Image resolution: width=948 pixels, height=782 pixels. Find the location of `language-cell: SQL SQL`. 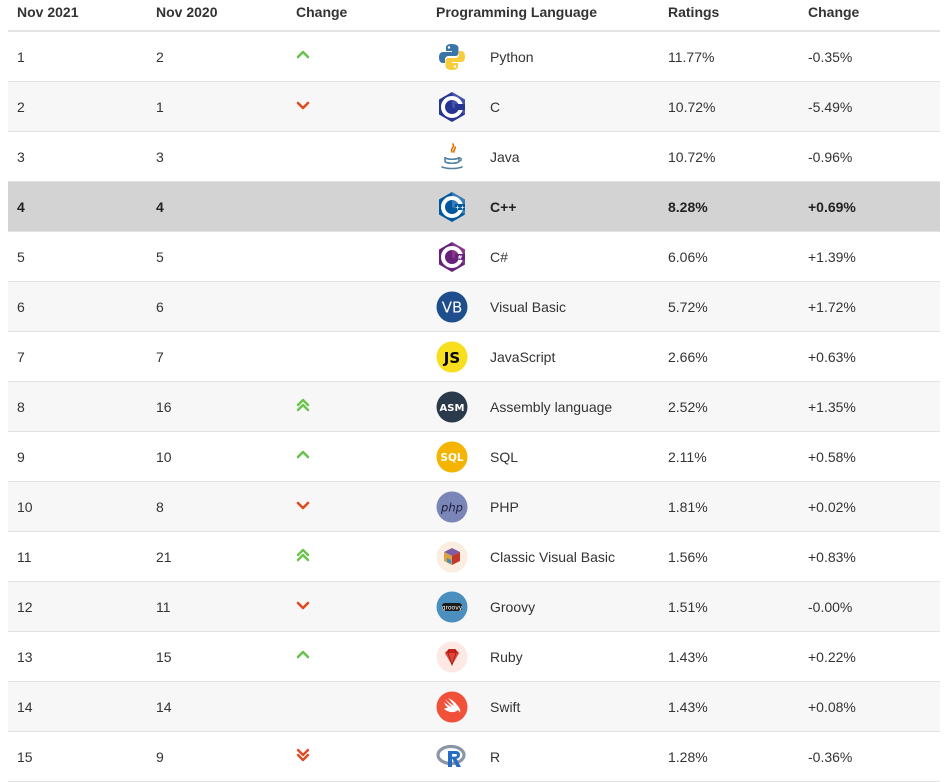

language-cell: SQL SQL is located at coordinates (543, 456).